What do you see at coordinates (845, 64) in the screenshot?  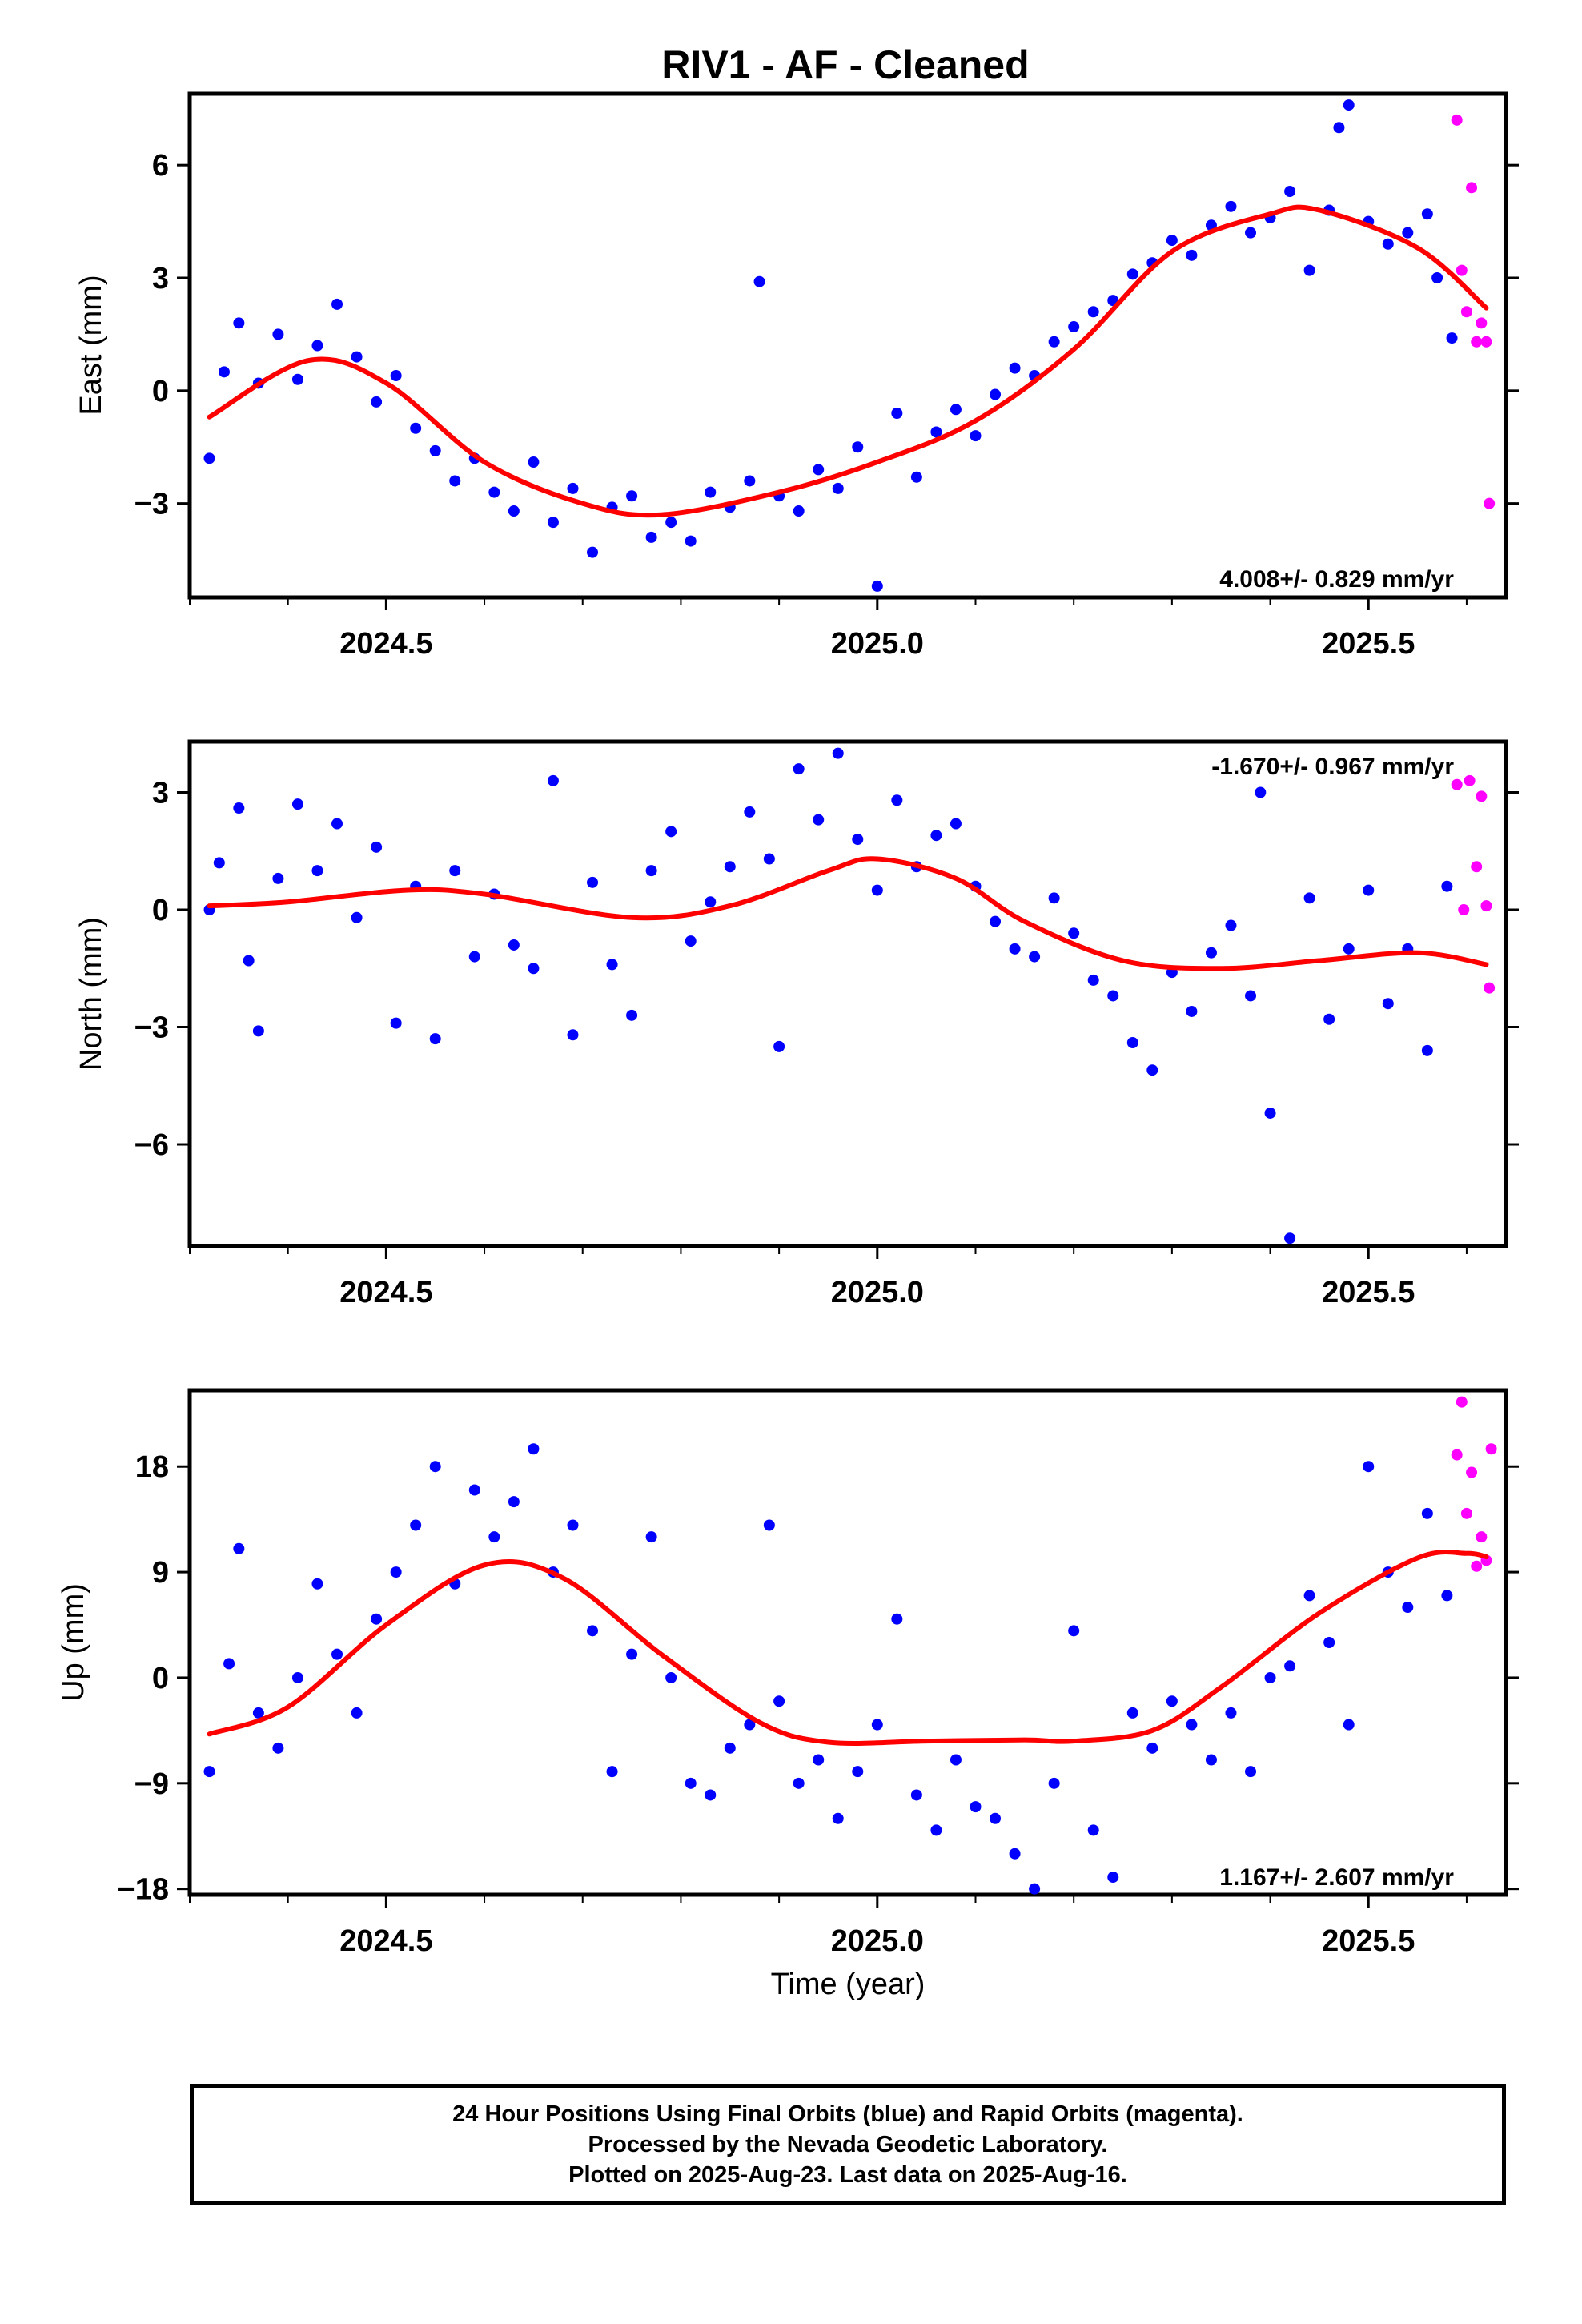 I see `chart-title: RIV1 - AF - Cleaned` at bounding box center [845, 64].